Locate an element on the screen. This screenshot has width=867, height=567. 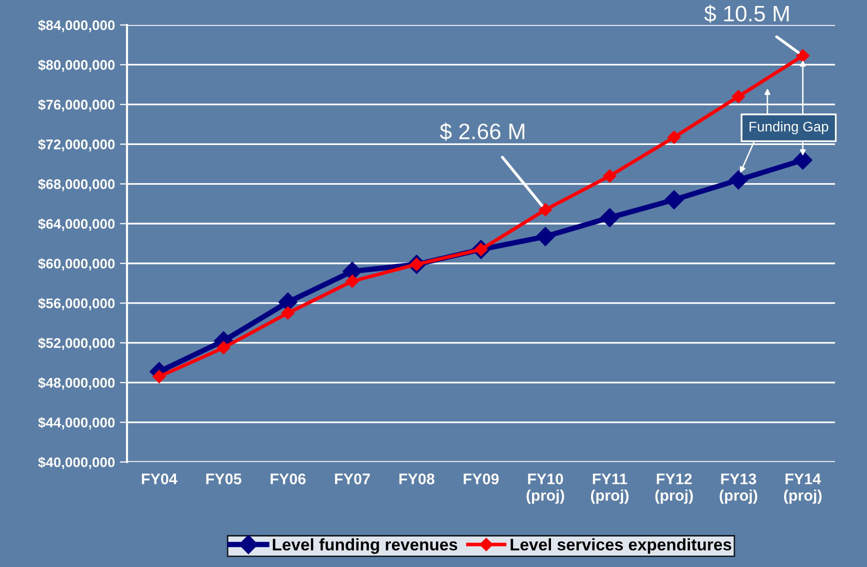
x-tick-label: FY06 is located at coordinates (288, 479).